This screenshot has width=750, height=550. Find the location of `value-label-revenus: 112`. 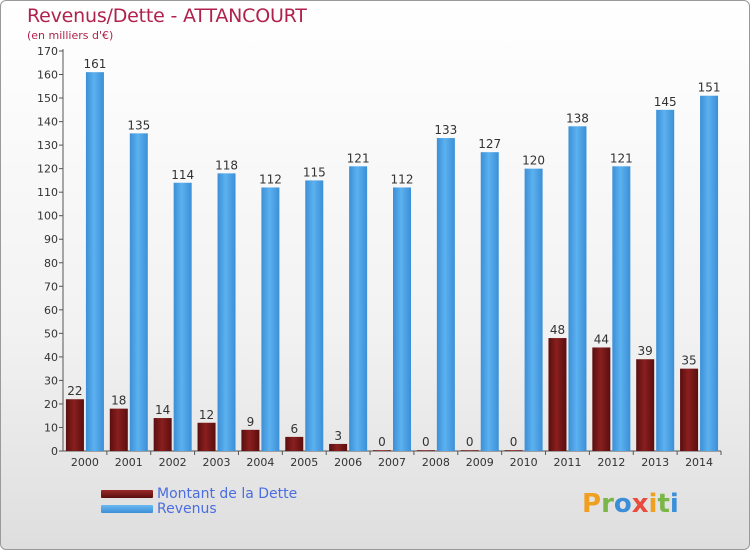

value-label-revenus: 112 is located at coordinates (402, 179).